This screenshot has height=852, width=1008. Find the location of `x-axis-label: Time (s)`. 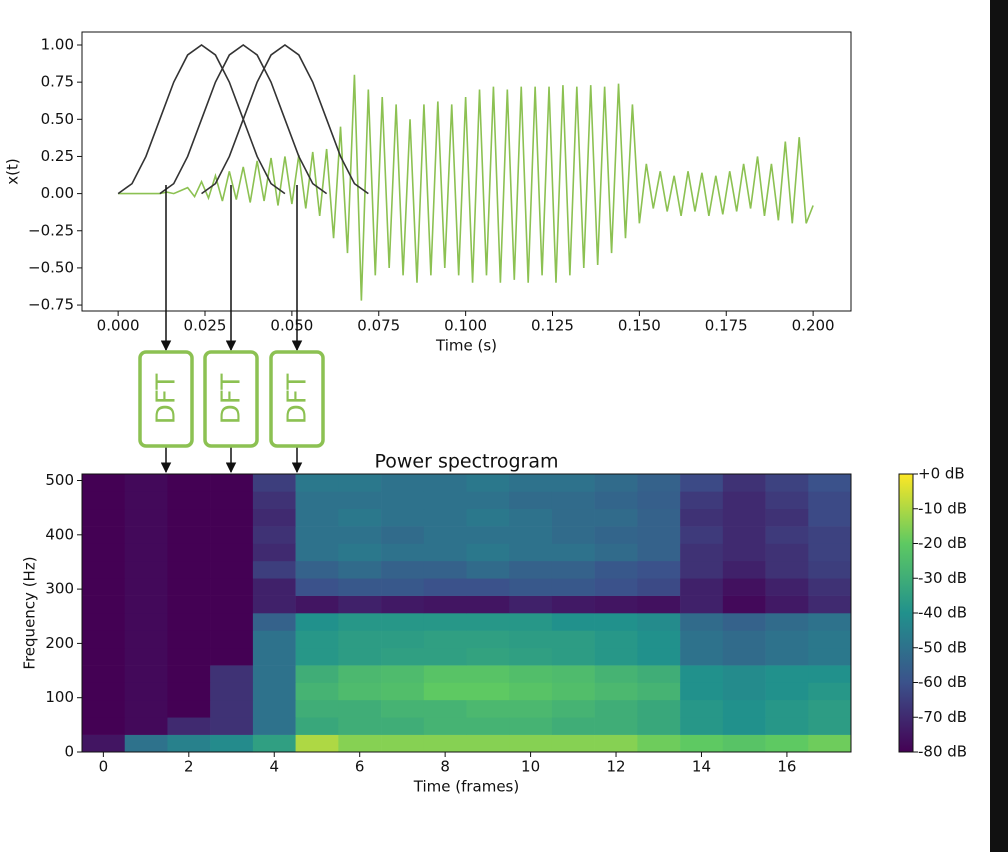

x-axis-label: Time (s) is located at coordinates (466, 346).